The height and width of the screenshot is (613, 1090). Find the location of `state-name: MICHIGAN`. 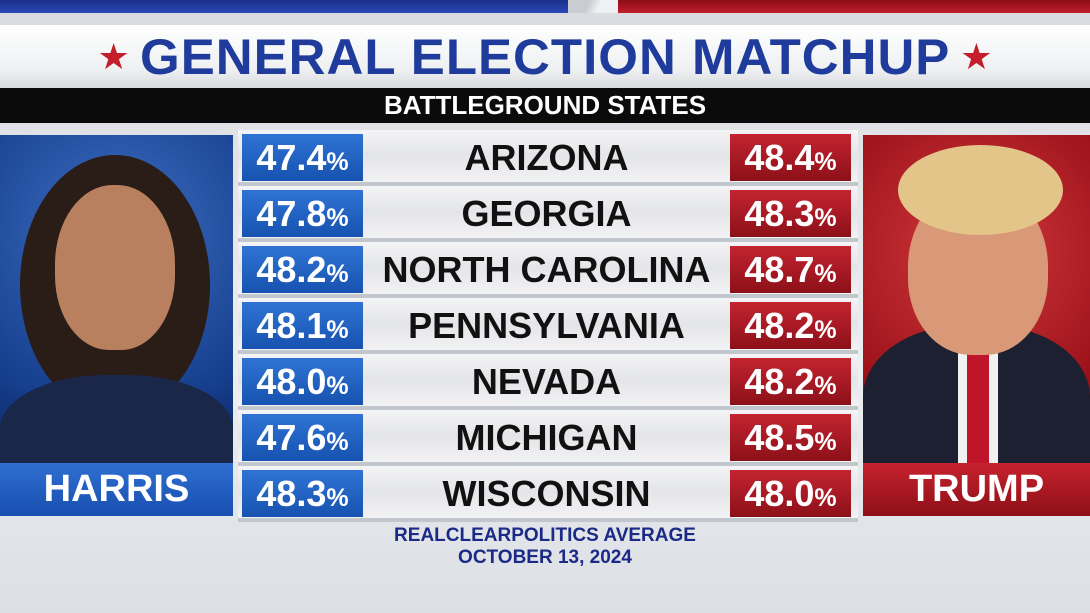

state-name: MICHIGAN is located at coordinates (546, 437).